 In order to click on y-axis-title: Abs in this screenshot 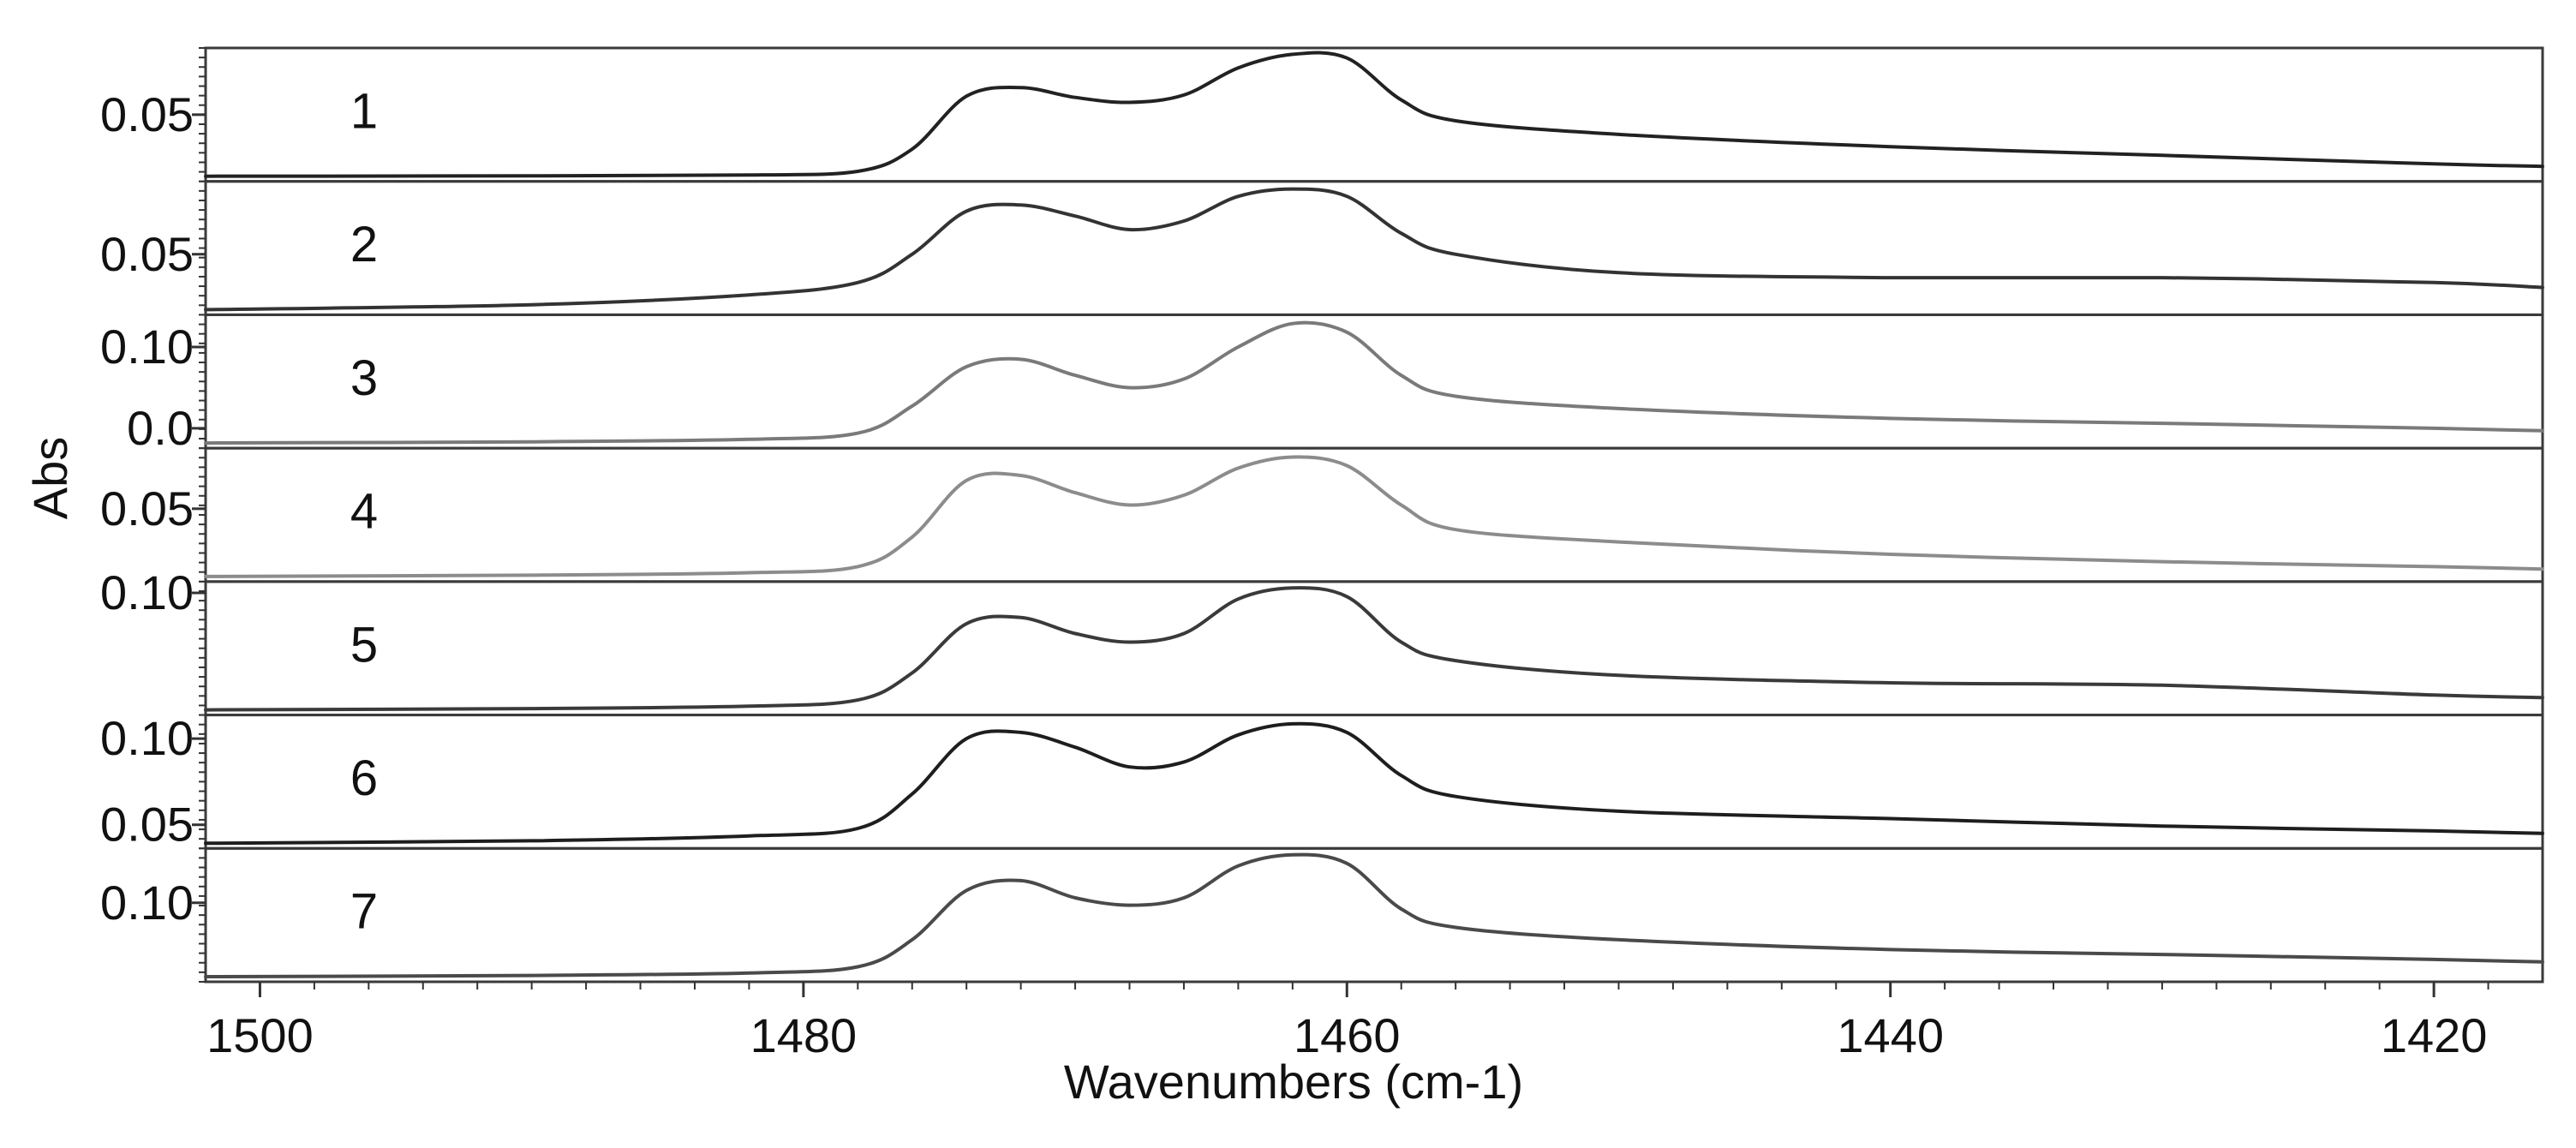, I will do `click(50, 478)`.